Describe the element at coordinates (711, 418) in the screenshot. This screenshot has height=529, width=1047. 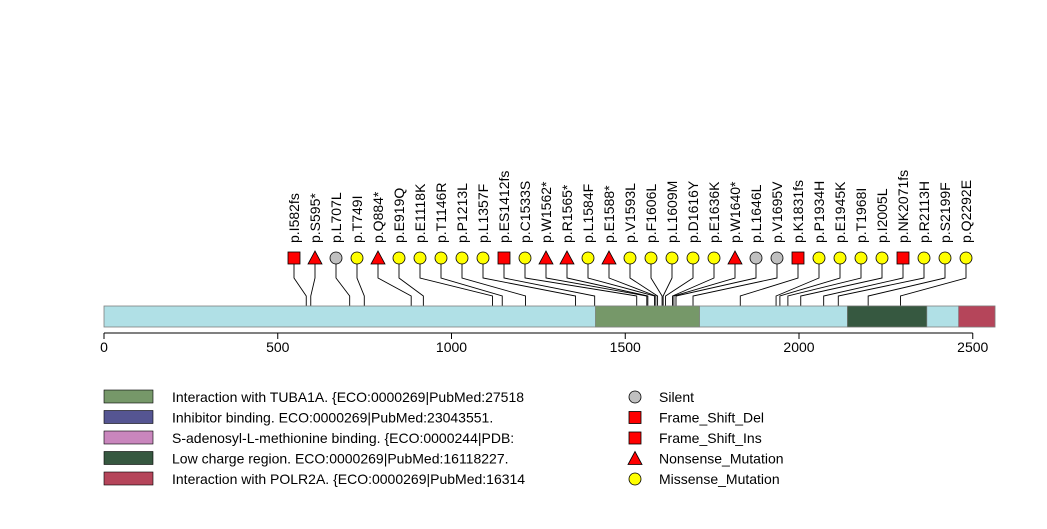
I see `legend-mutation-label: Frame_Shift_Del` at that location.